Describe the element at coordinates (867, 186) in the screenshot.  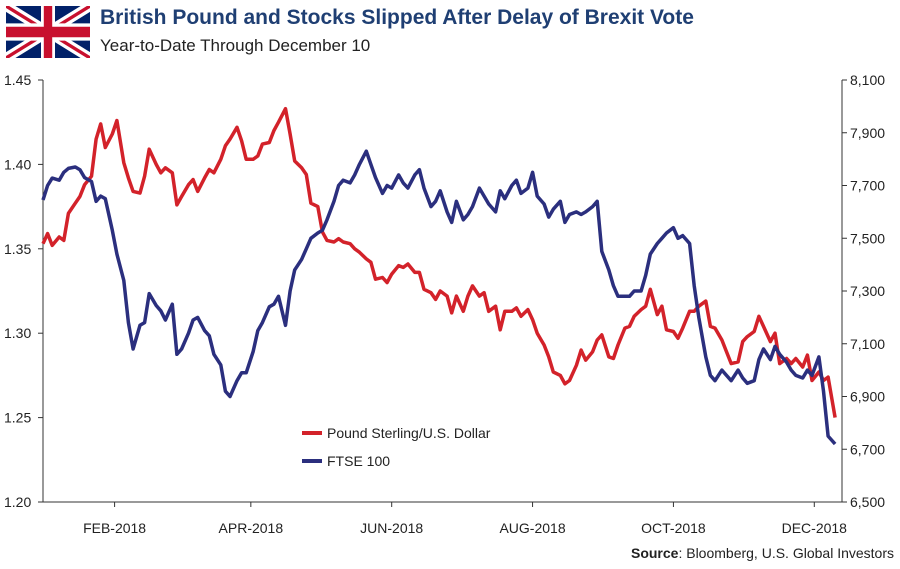
I see `right-tick-label: 7,700` at that location.